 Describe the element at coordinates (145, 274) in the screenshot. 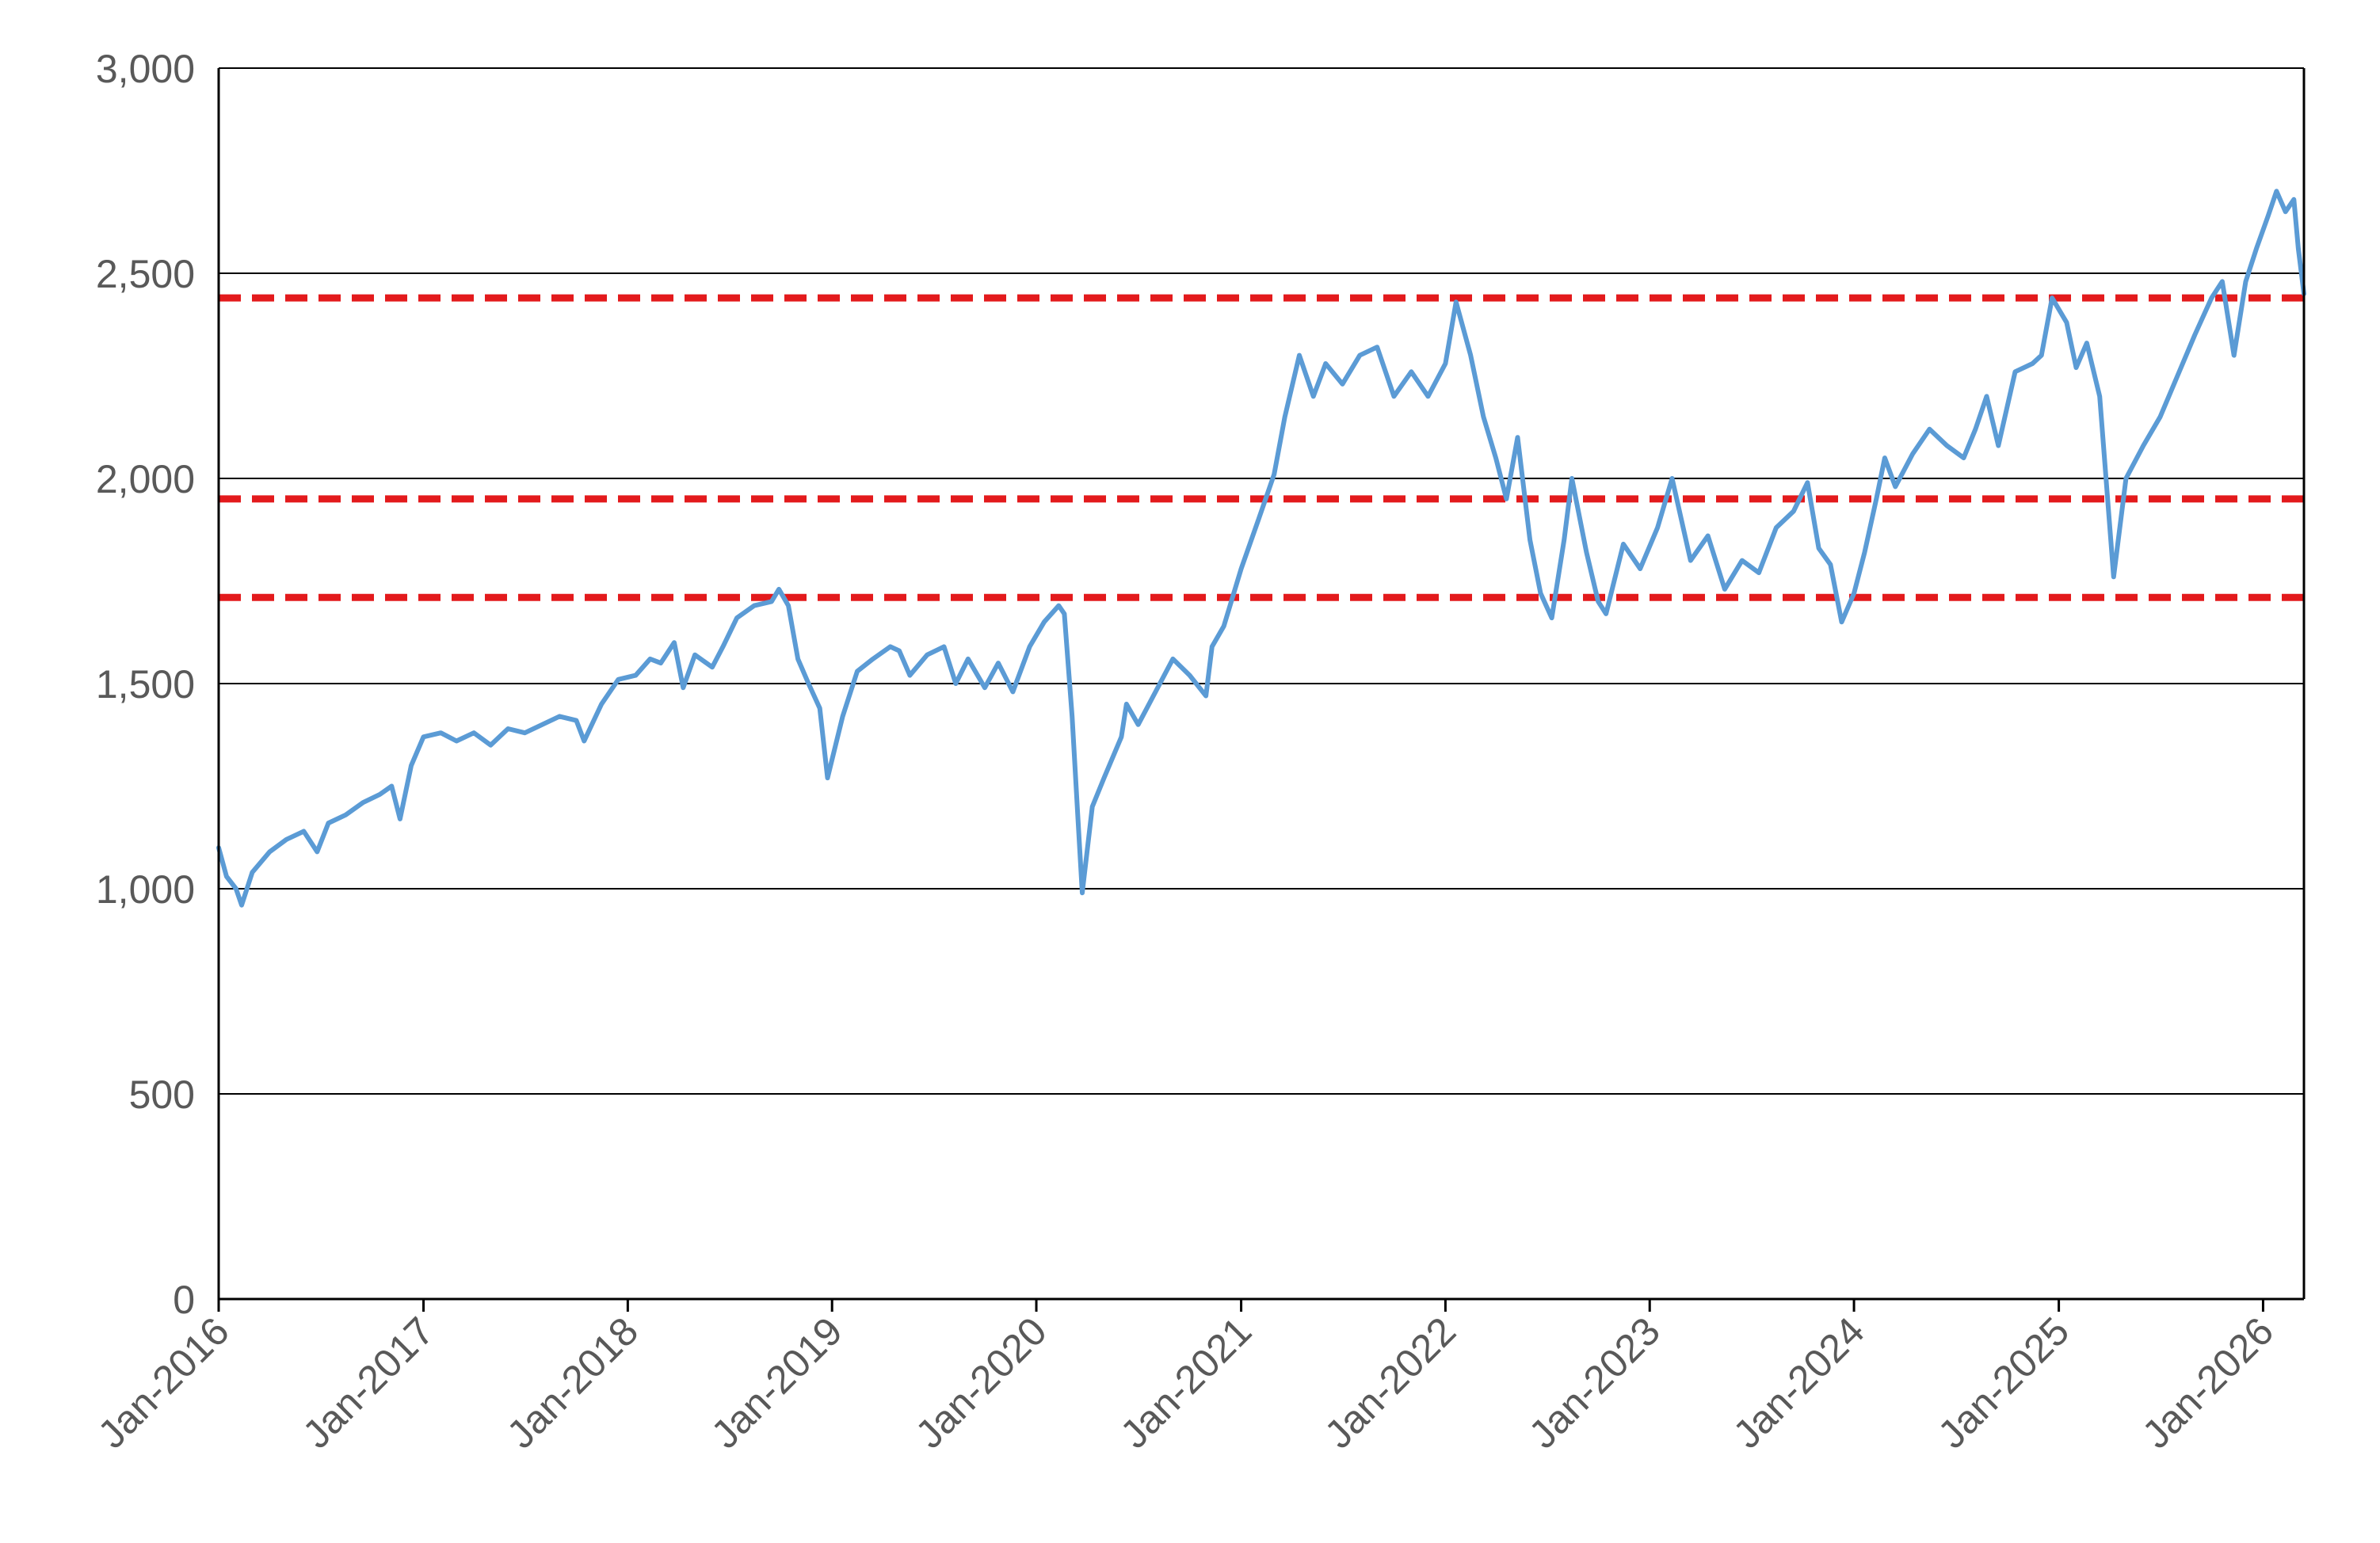

I see `y-tick-label: 2,500` at that location.